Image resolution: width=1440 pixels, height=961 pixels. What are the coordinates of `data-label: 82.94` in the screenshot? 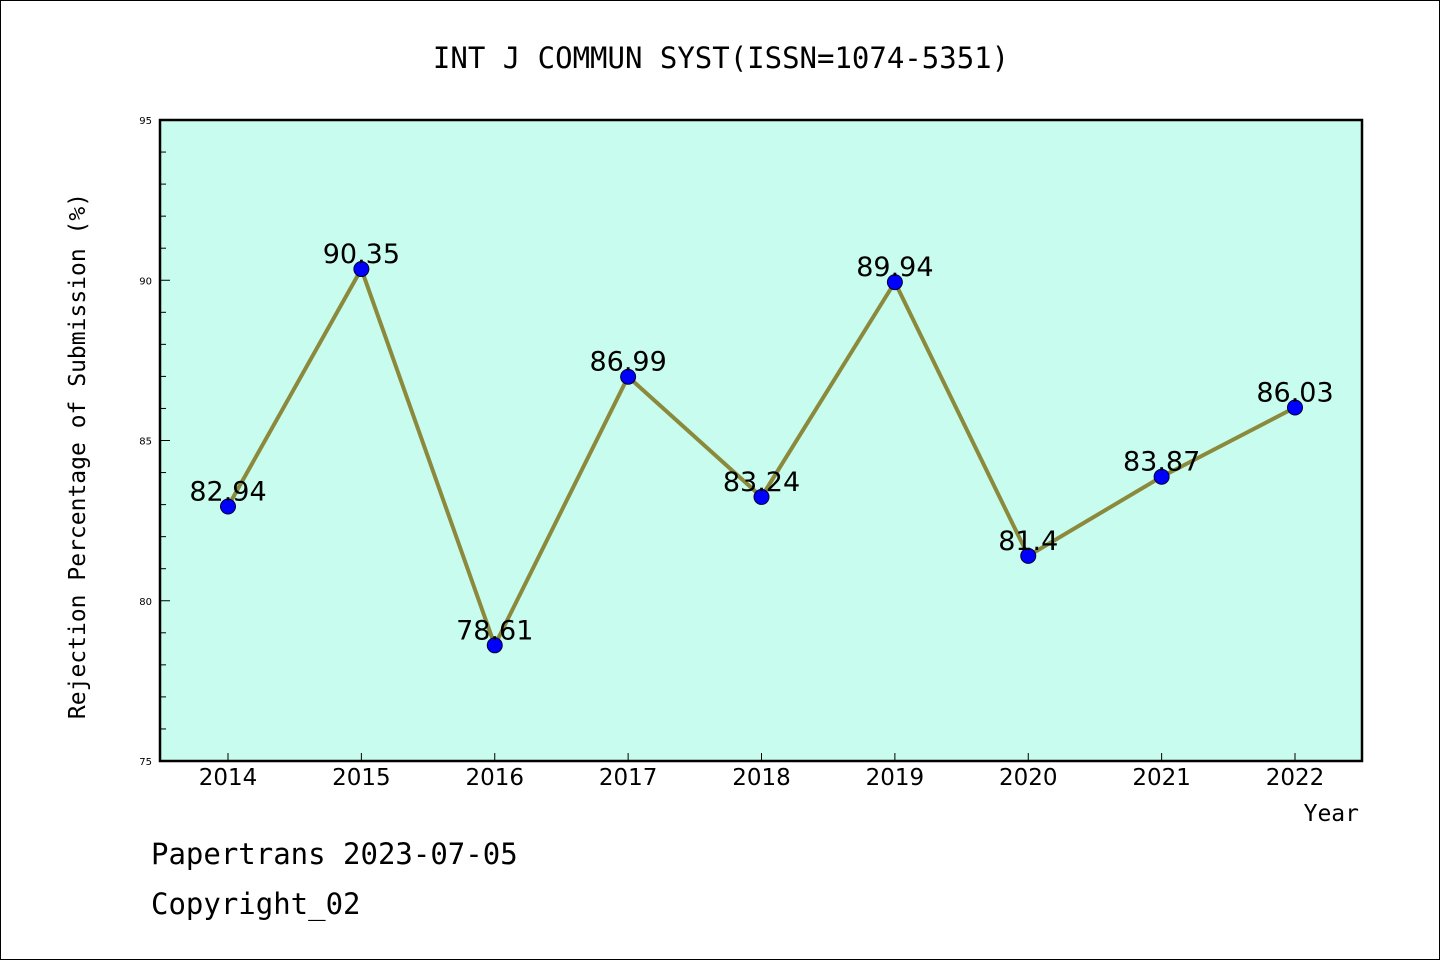 It's located at (227, 492).